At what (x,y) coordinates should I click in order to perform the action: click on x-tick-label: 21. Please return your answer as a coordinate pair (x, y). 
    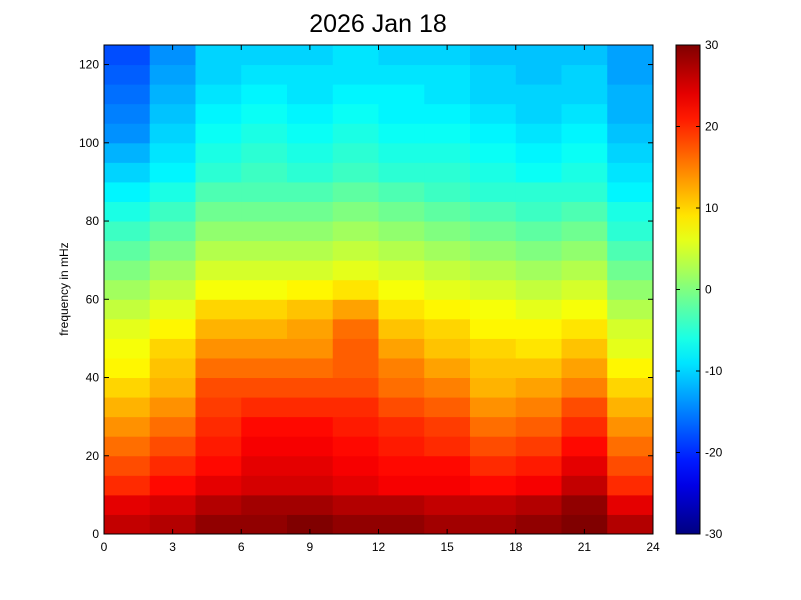
    Looking at the image, I should click on (585, 547).